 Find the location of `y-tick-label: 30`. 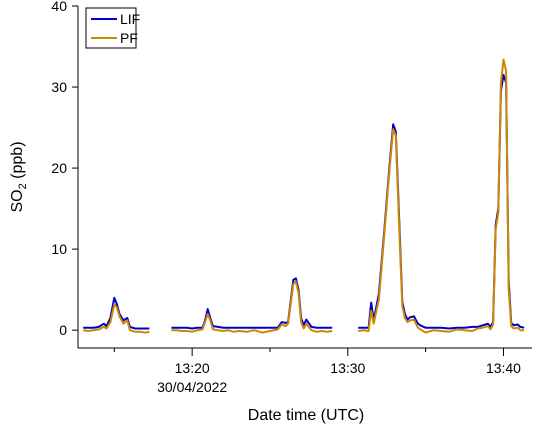

y-tick-label: 30 is located at coordinates (59, 87).